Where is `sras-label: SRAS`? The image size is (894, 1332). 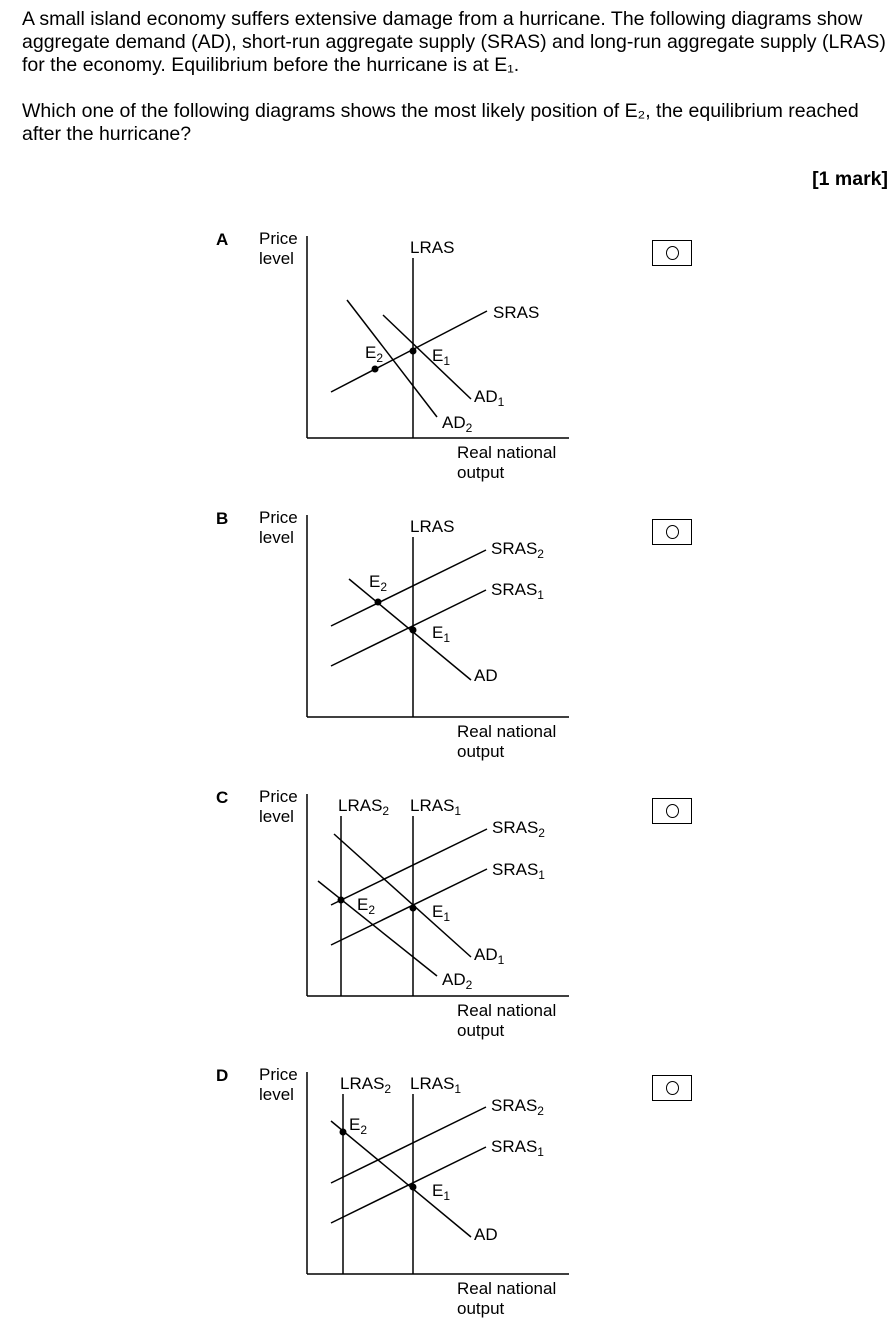 sras-label: SRAS is located at coordinates (516, 312).